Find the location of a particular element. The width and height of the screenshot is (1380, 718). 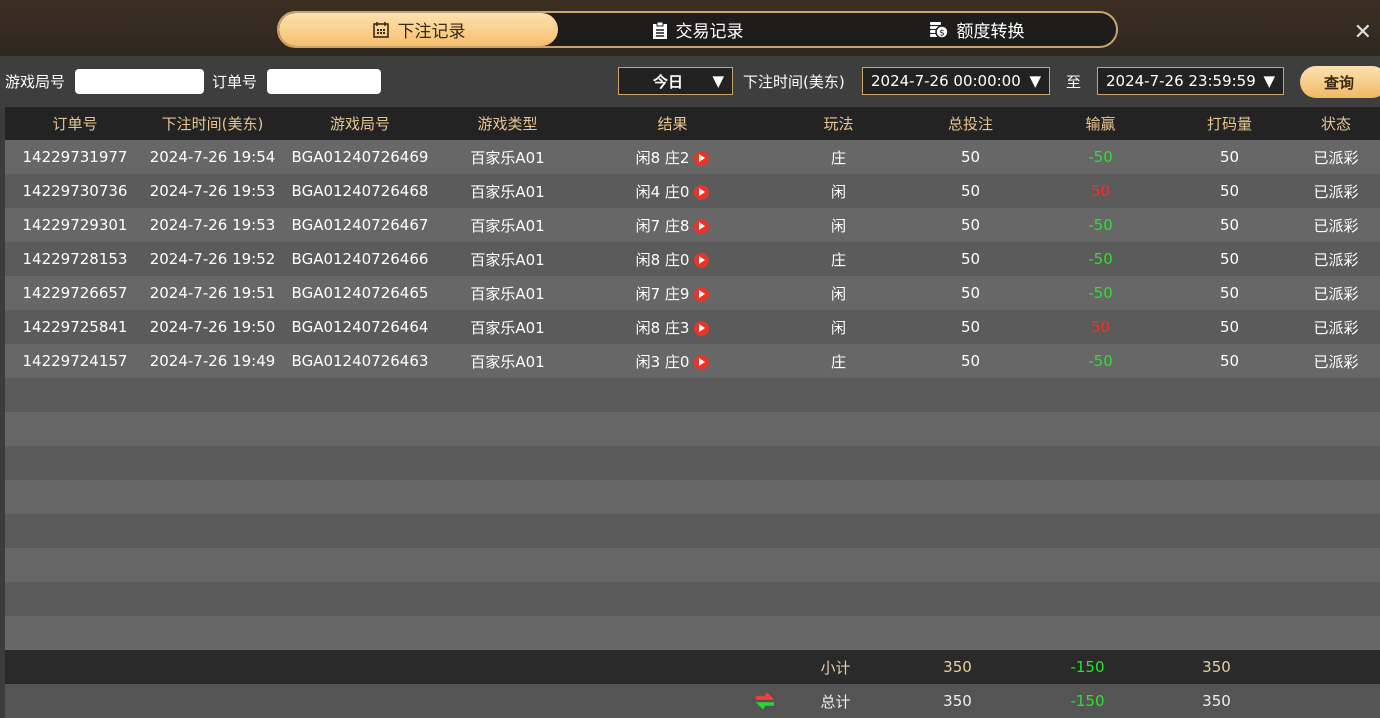

query-button: 查询 is located at coordinates (1340, 82).